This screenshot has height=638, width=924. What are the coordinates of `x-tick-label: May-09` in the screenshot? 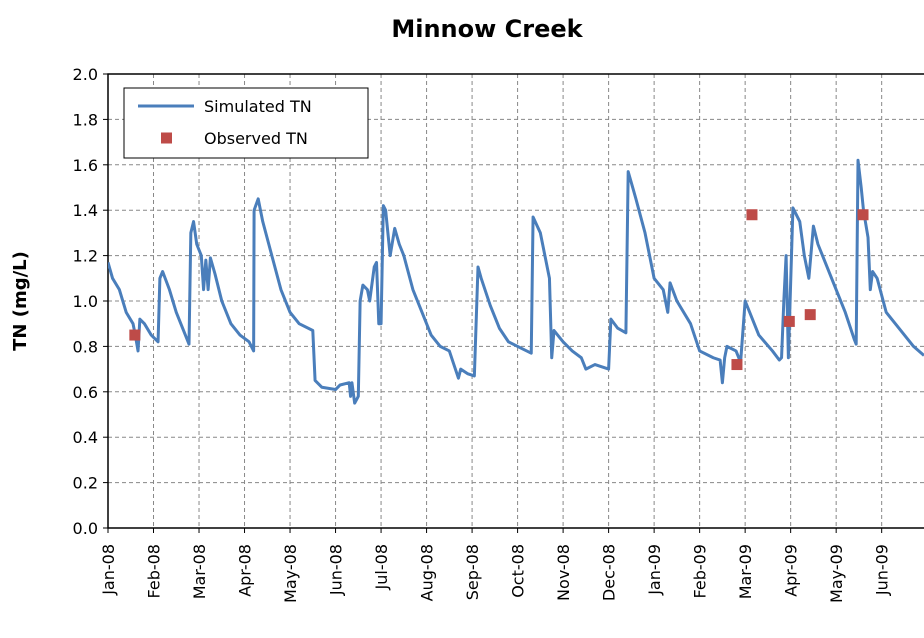 It's located at (836, 573).